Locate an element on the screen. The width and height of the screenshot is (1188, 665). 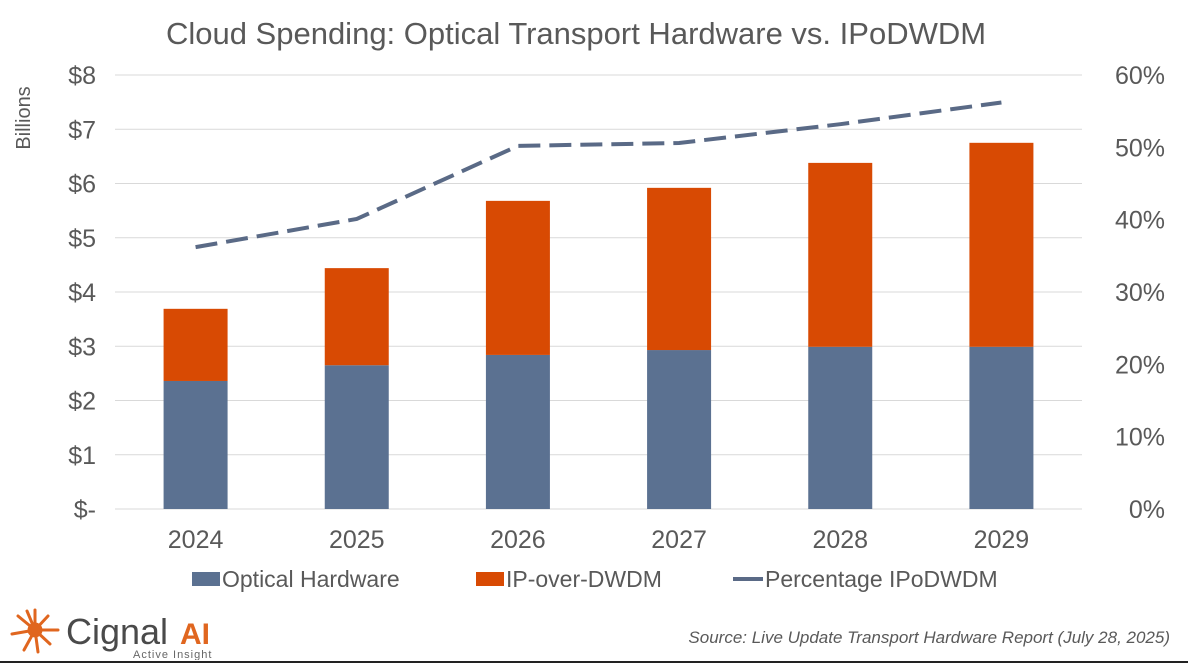
cignal-ai-logo: Cignal AI Active Insight is located at coordinates (111, 634).